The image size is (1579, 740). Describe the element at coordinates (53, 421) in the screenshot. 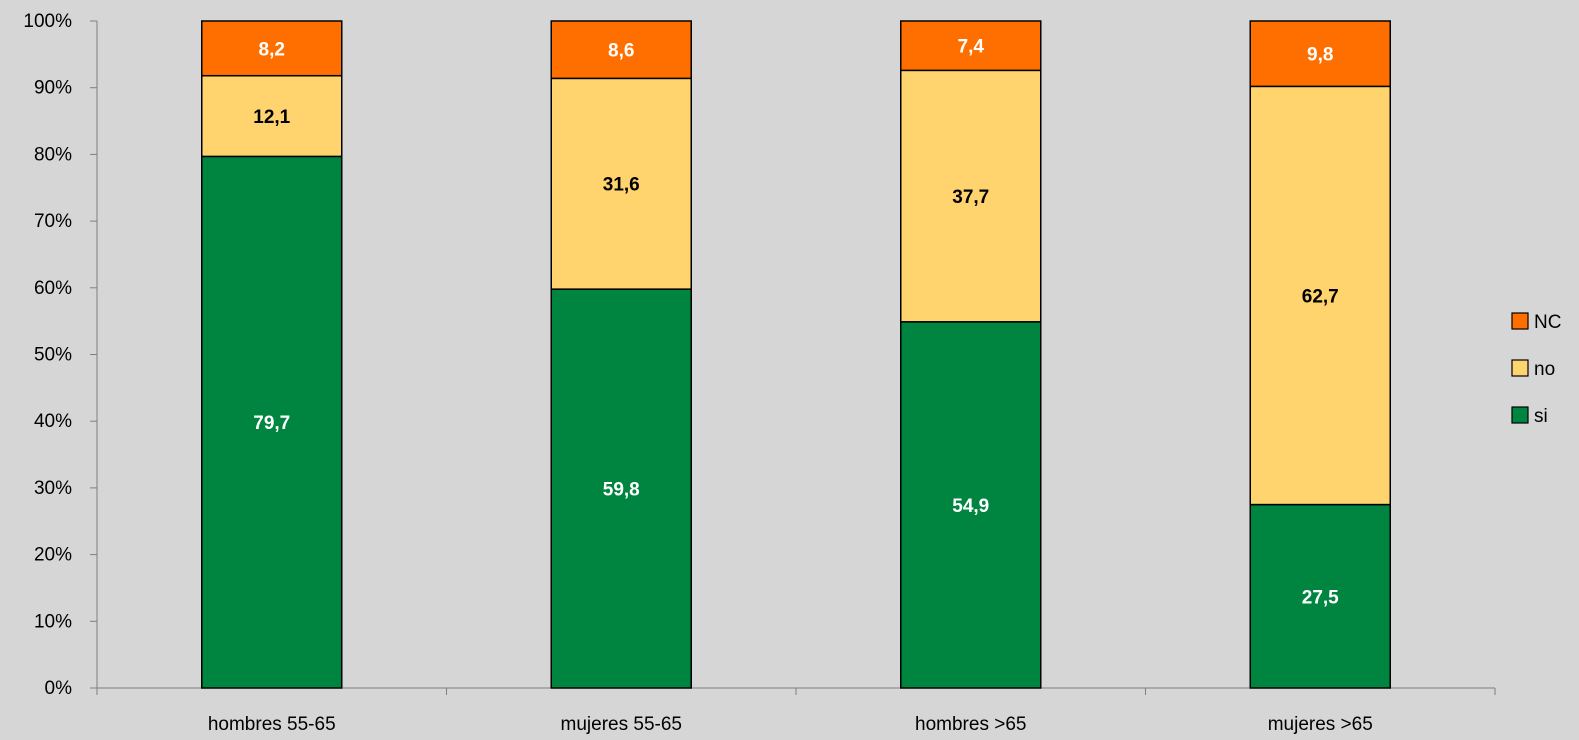

I see `y-tick-label: 40%` at that location.